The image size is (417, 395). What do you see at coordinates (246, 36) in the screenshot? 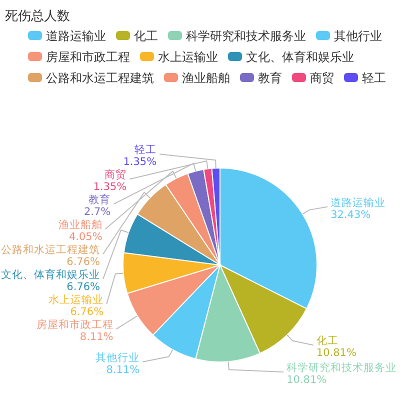
I see `legend-label: 科学研究和技术服务业` at bounding box center [246, 36].